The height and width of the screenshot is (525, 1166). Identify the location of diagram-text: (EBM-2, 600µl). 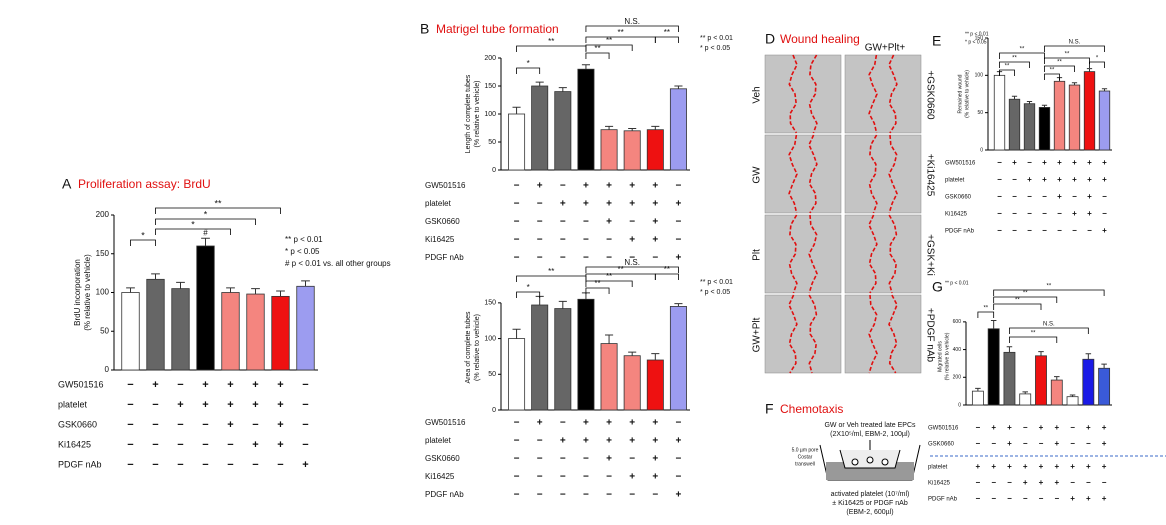
(869, 512).